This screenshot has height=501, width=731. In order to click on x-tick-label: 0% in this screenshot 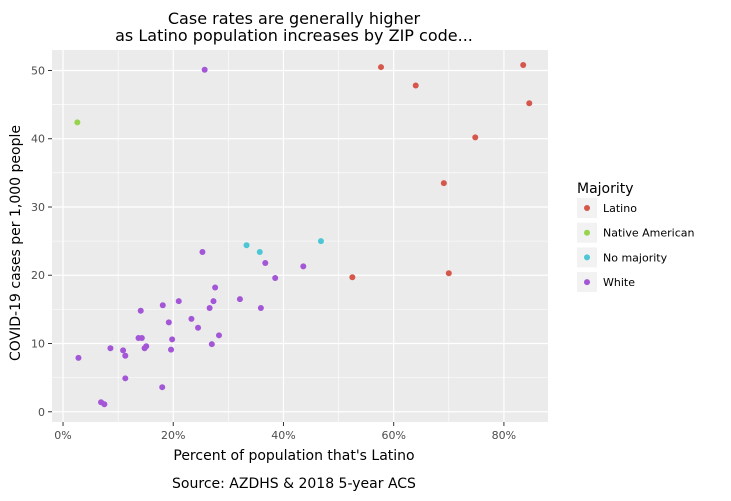, I will do `click(62, 435)`.